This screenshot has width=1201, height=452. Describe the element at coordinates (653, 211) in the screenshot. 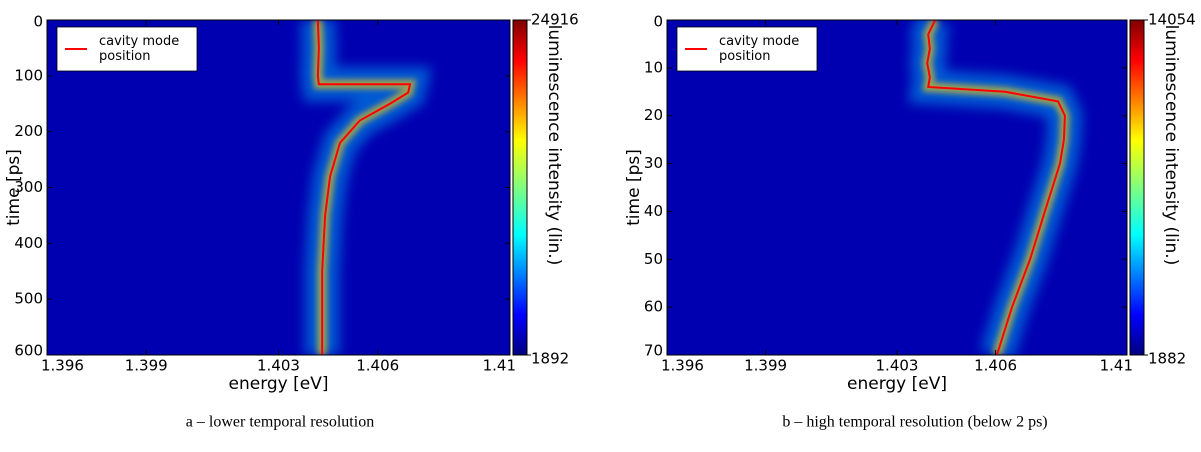

I see `y-tick-label: 40` at that location.